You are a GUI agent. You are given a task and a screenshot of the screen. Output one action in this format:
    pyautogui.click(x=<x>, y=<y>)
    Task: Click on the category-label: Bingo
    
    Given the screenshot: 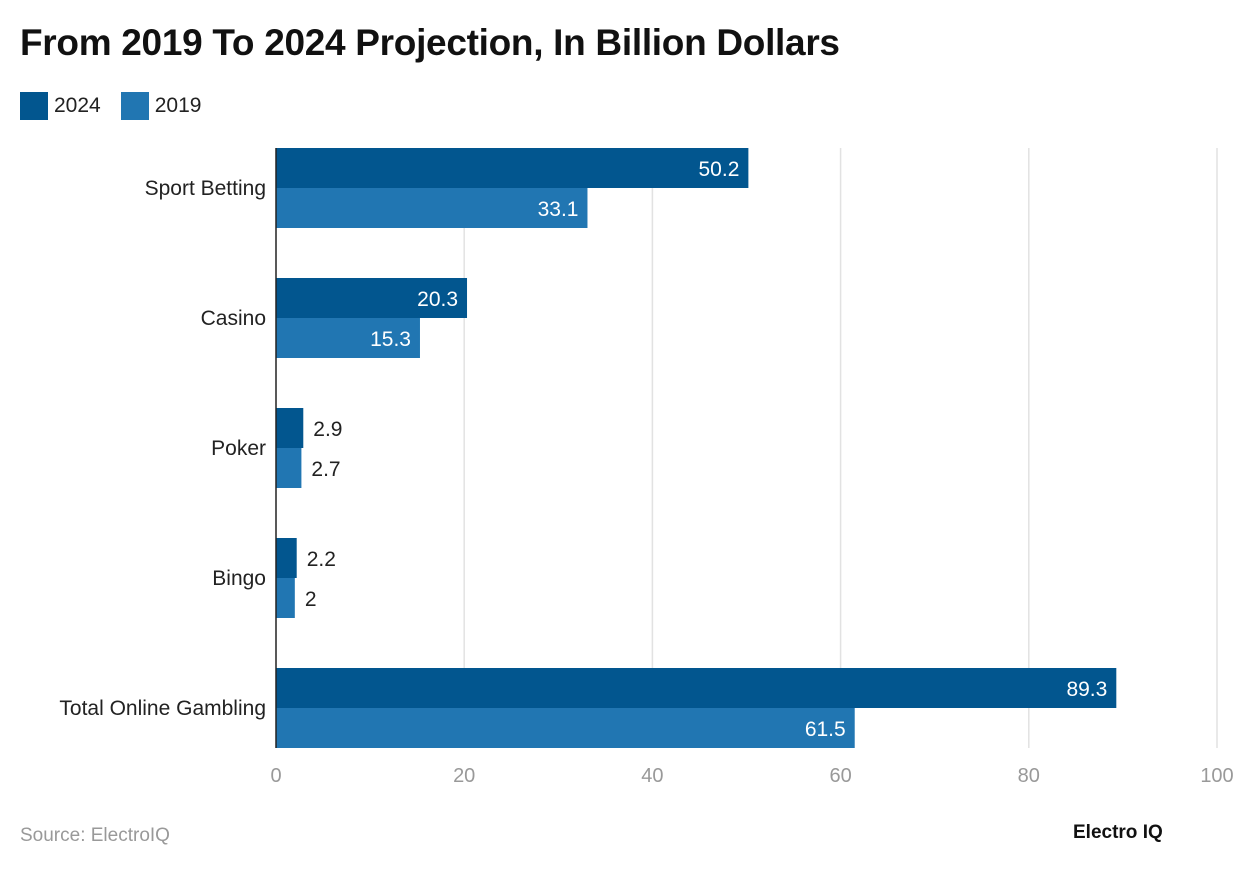 What is the action you would take?
    pyautogui.click(x=239, y=578)
    